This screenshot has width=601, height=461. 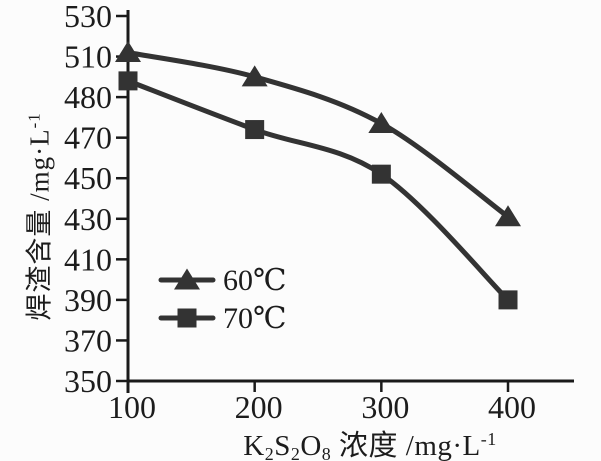 I want to click on y-tick-label: 390, so click(x=88, y=300).